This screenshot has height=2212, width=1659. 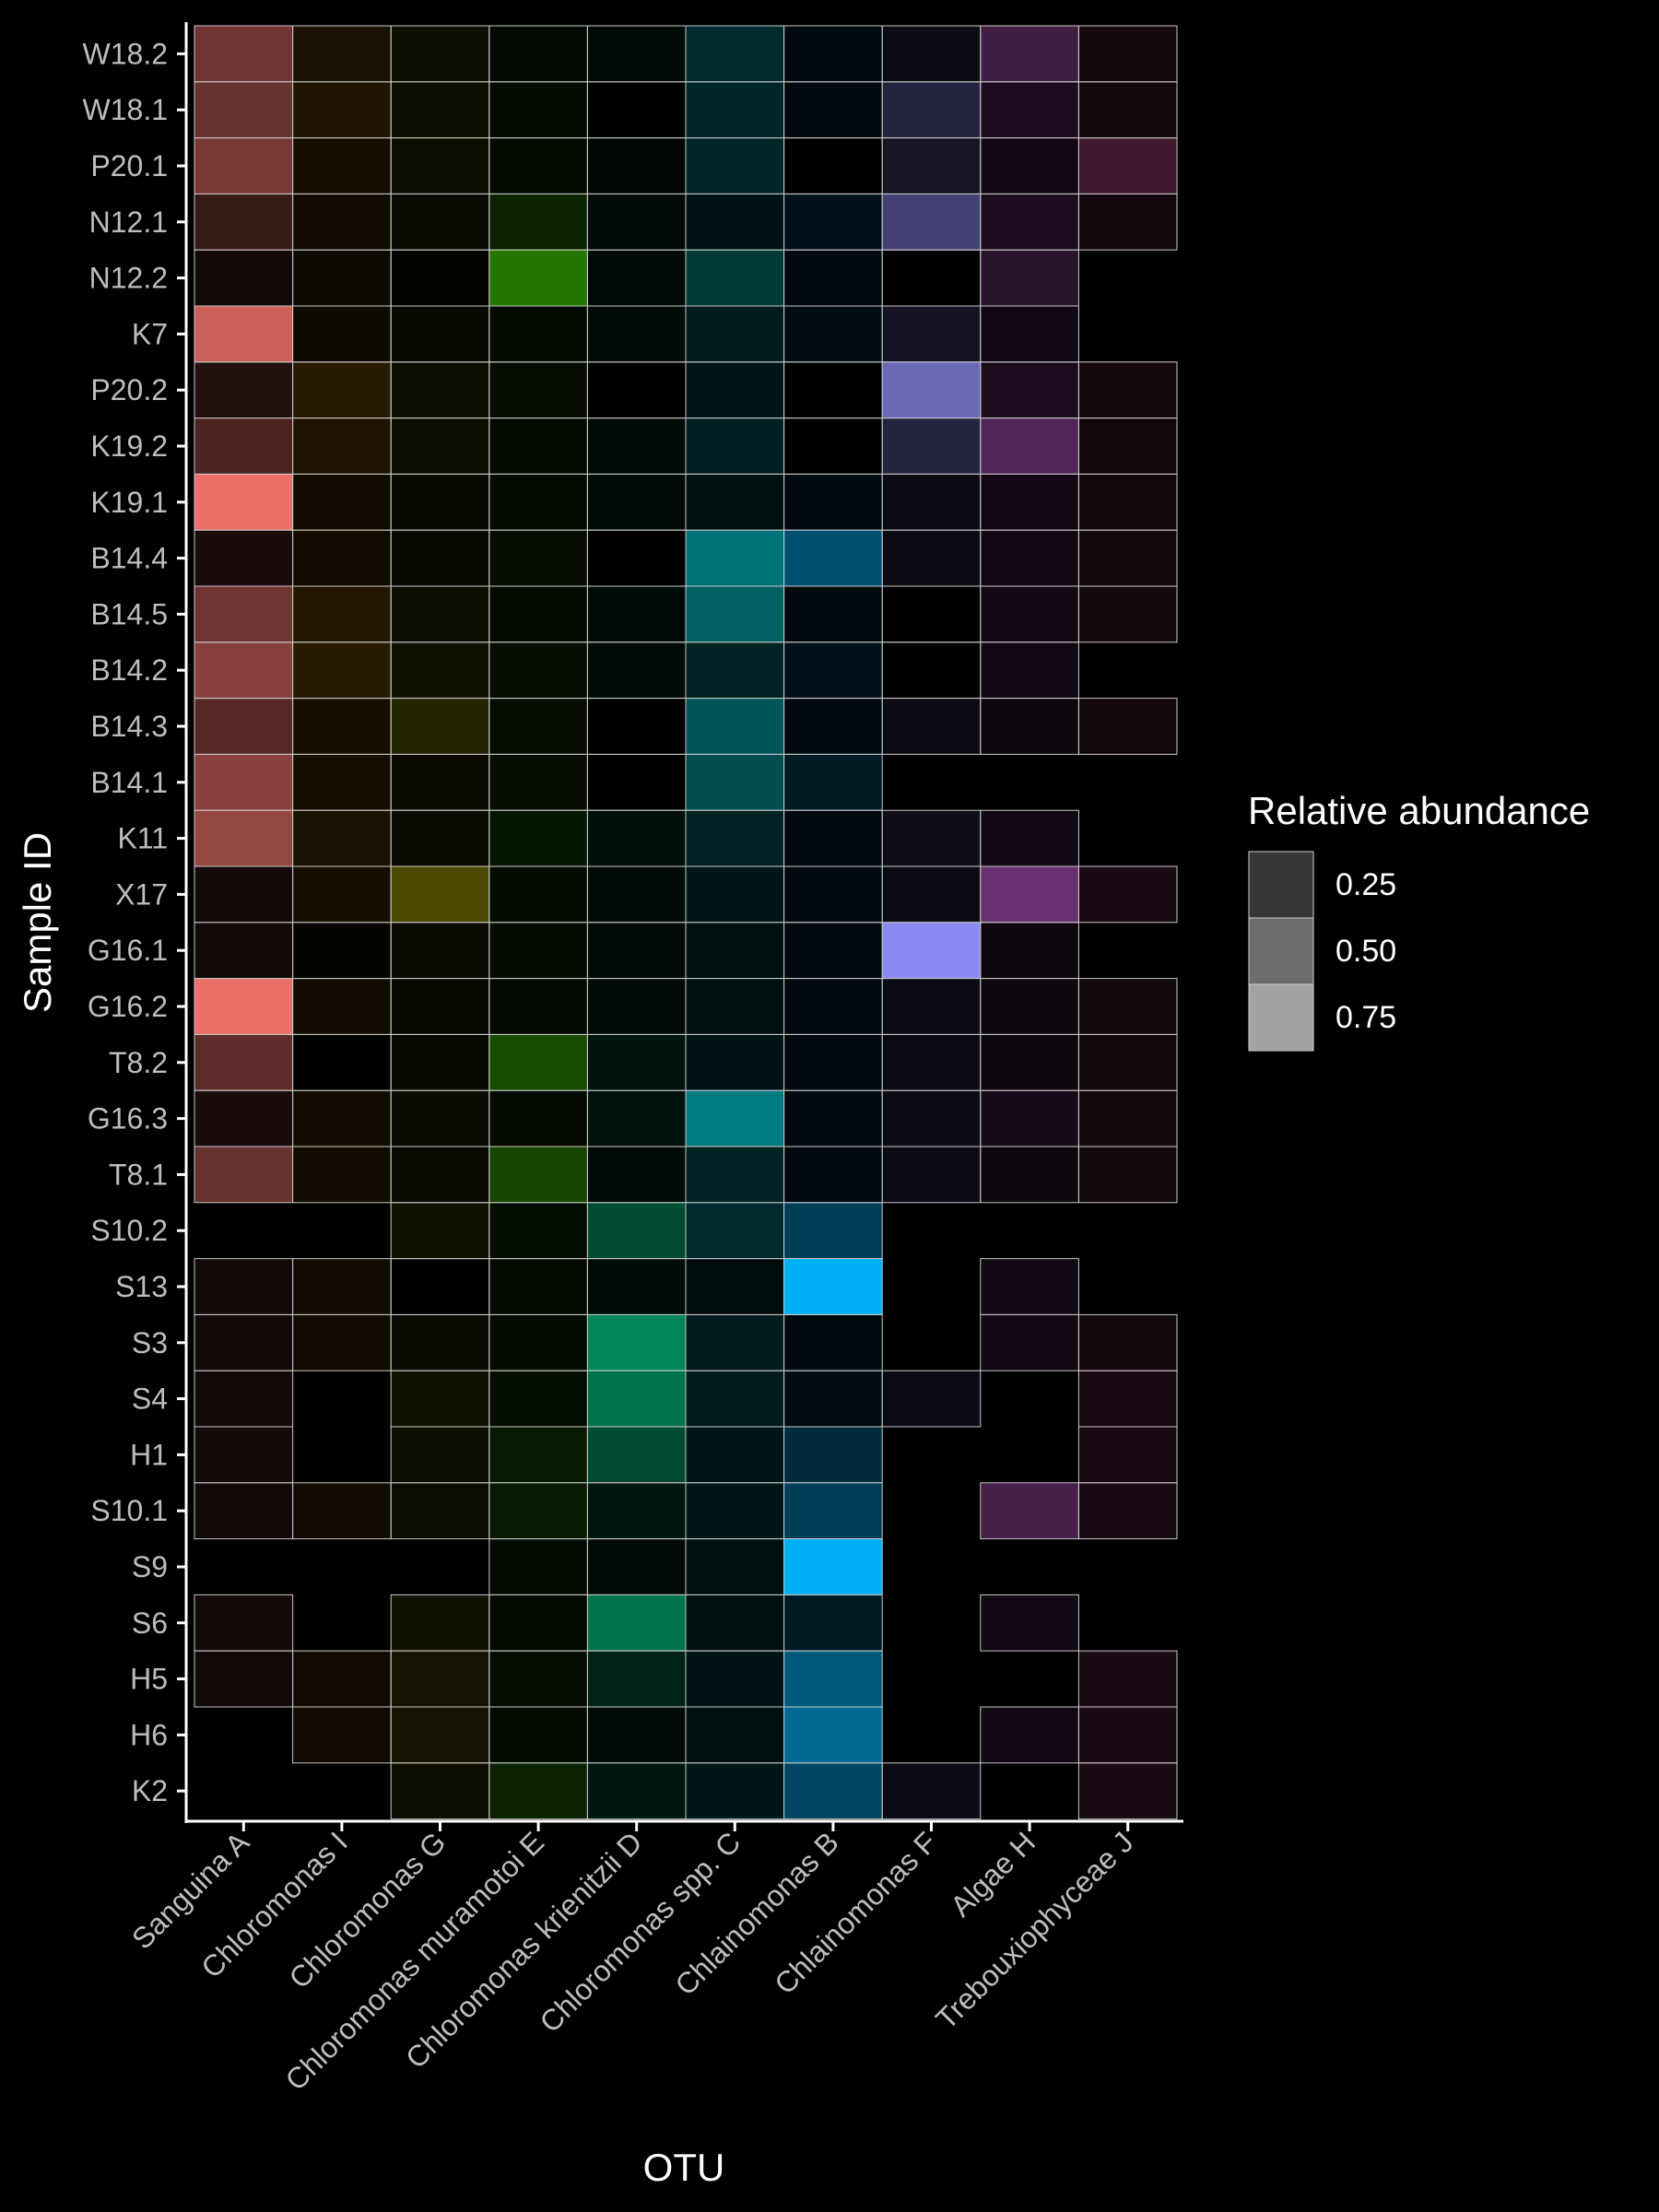 What do you see at coordinates (735, 1175) in the screenshot?
I see `heatmap-cell-t8-1-chloromonas-spp-c` at bounding box center [735, 1175].